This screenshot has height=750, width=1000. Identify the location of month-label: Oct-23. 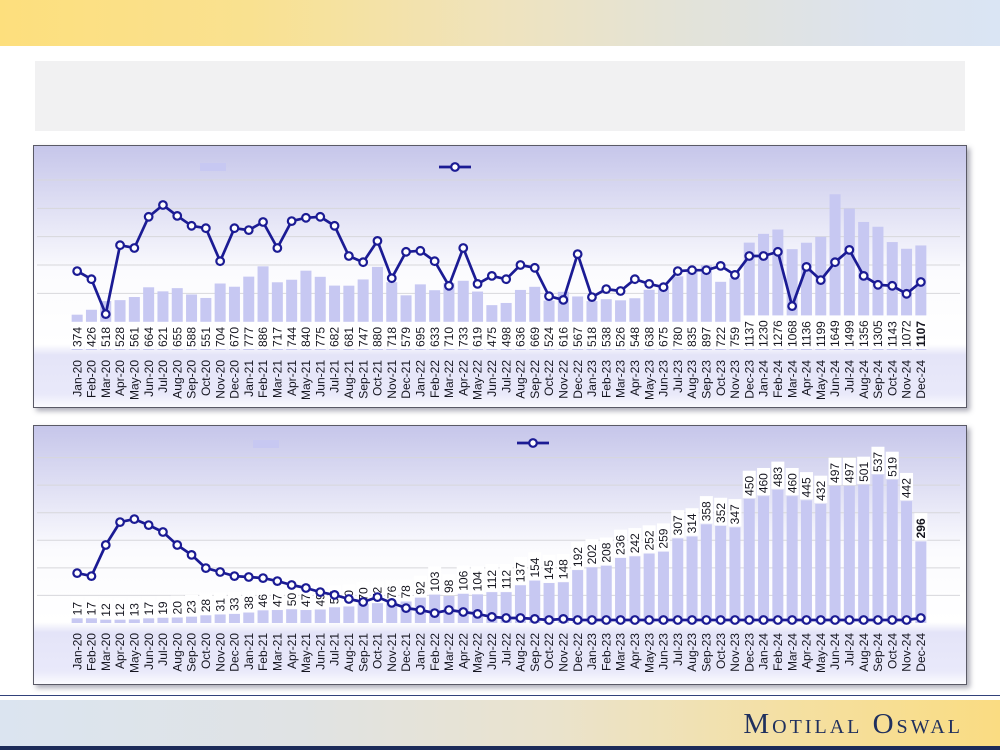
(721, 651).